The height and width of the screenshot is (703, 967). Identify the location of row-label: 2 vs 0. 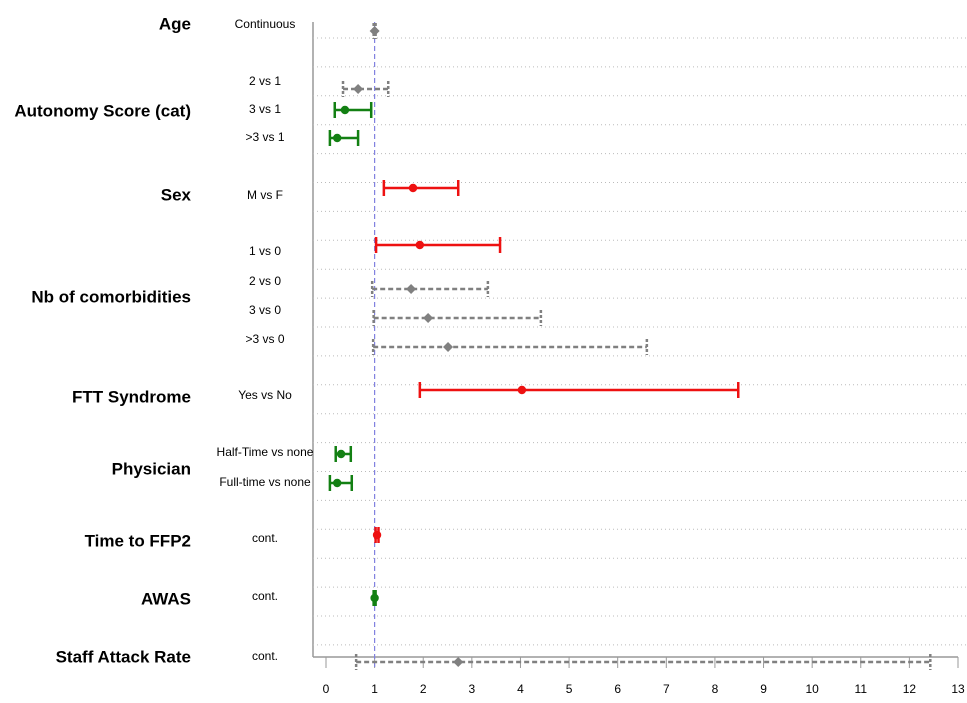
(265, 281).